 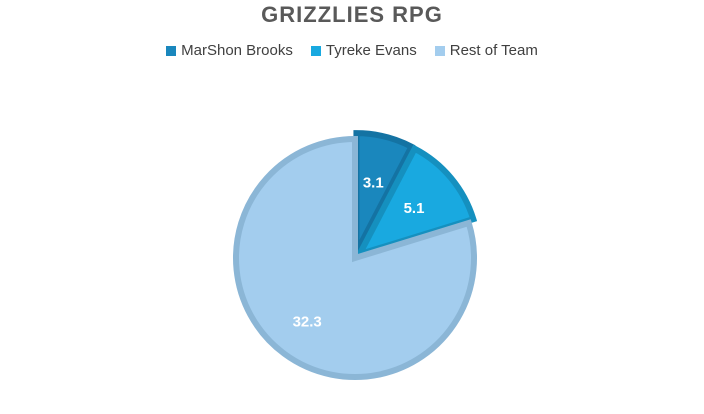 I want to click on chart-title: GRIZZLIES RPG, so click(x=352, y=14).